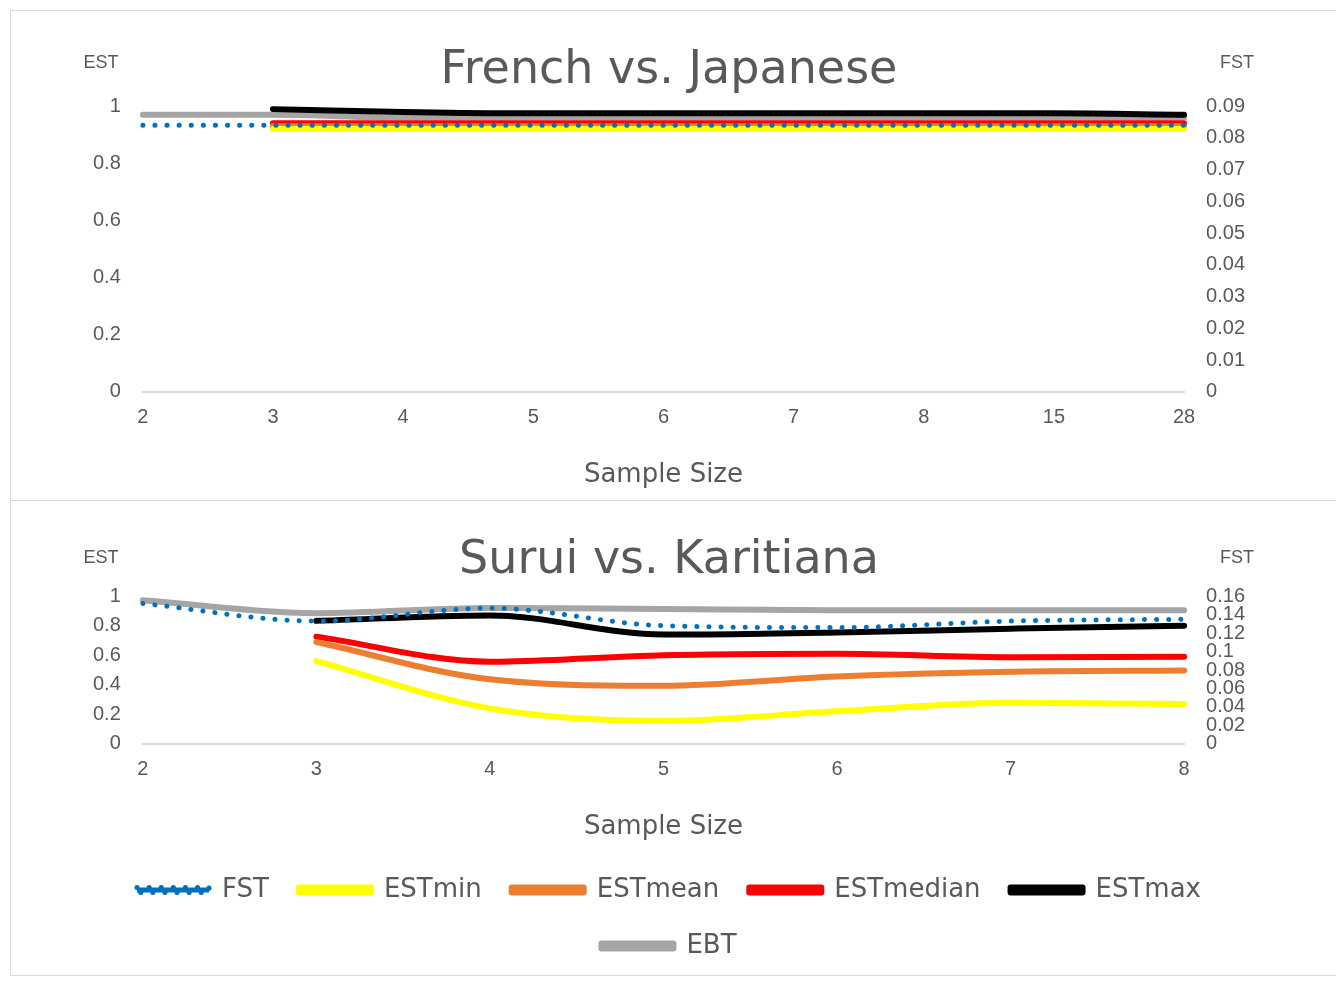  I want to click on chart-title: Surui vs. Karitiana, so click(669, 556).